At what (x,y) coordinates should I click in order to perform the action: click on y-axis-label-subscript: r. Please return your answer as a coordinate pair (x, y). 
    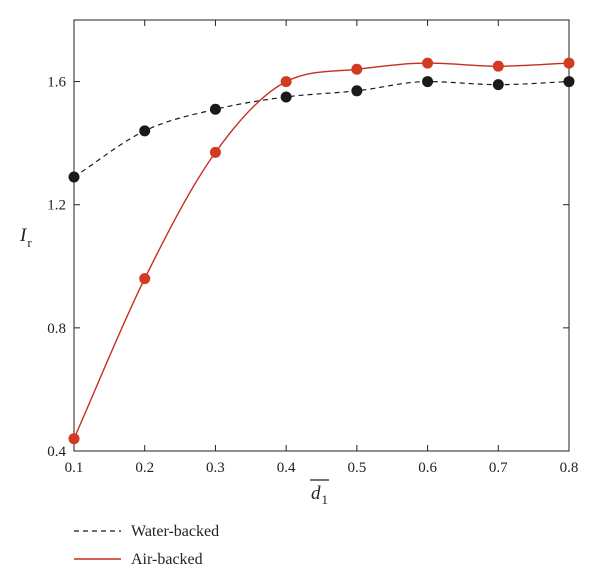
    Looking at the image, I should click on (29, 242).